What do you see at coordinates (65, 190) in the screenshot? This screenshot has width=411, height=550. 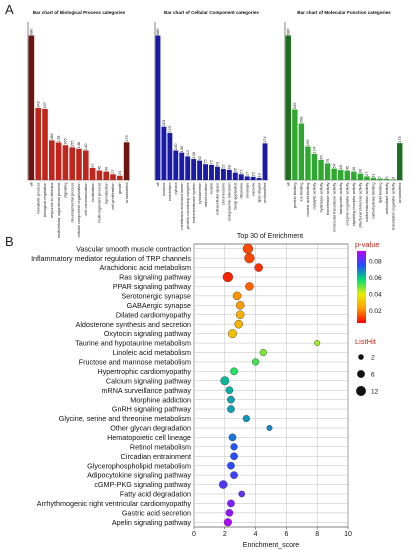 I see `bar-category-label: signaling` at bounding box center [65, 190].